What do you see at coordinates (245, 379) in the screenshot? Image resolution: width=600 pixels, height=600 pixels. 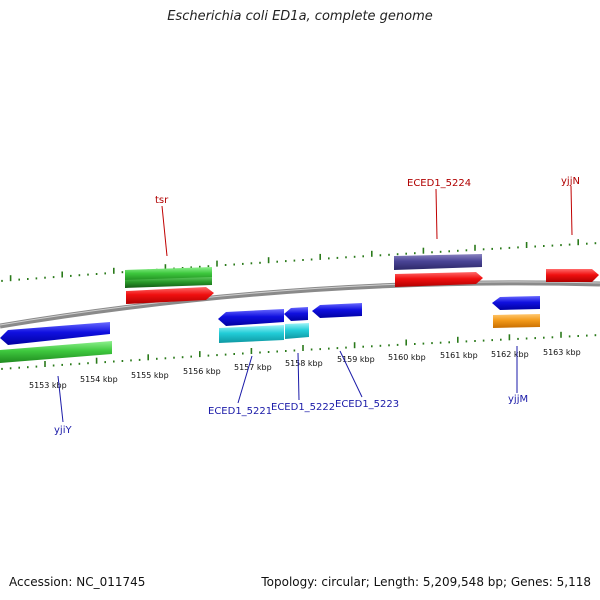 I see `eced1-5221-leader` at bounding box center [245, 379].